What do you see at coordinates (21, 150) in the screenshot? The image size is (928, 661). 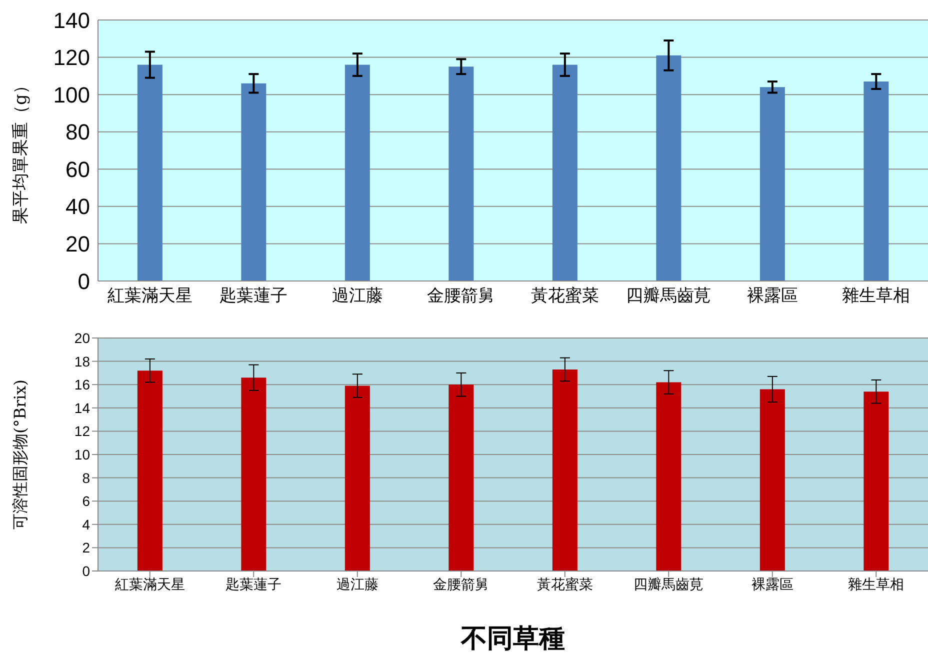 I see `y-axis-title: 果平均單果重（g）` at bounding box center [21, 150].